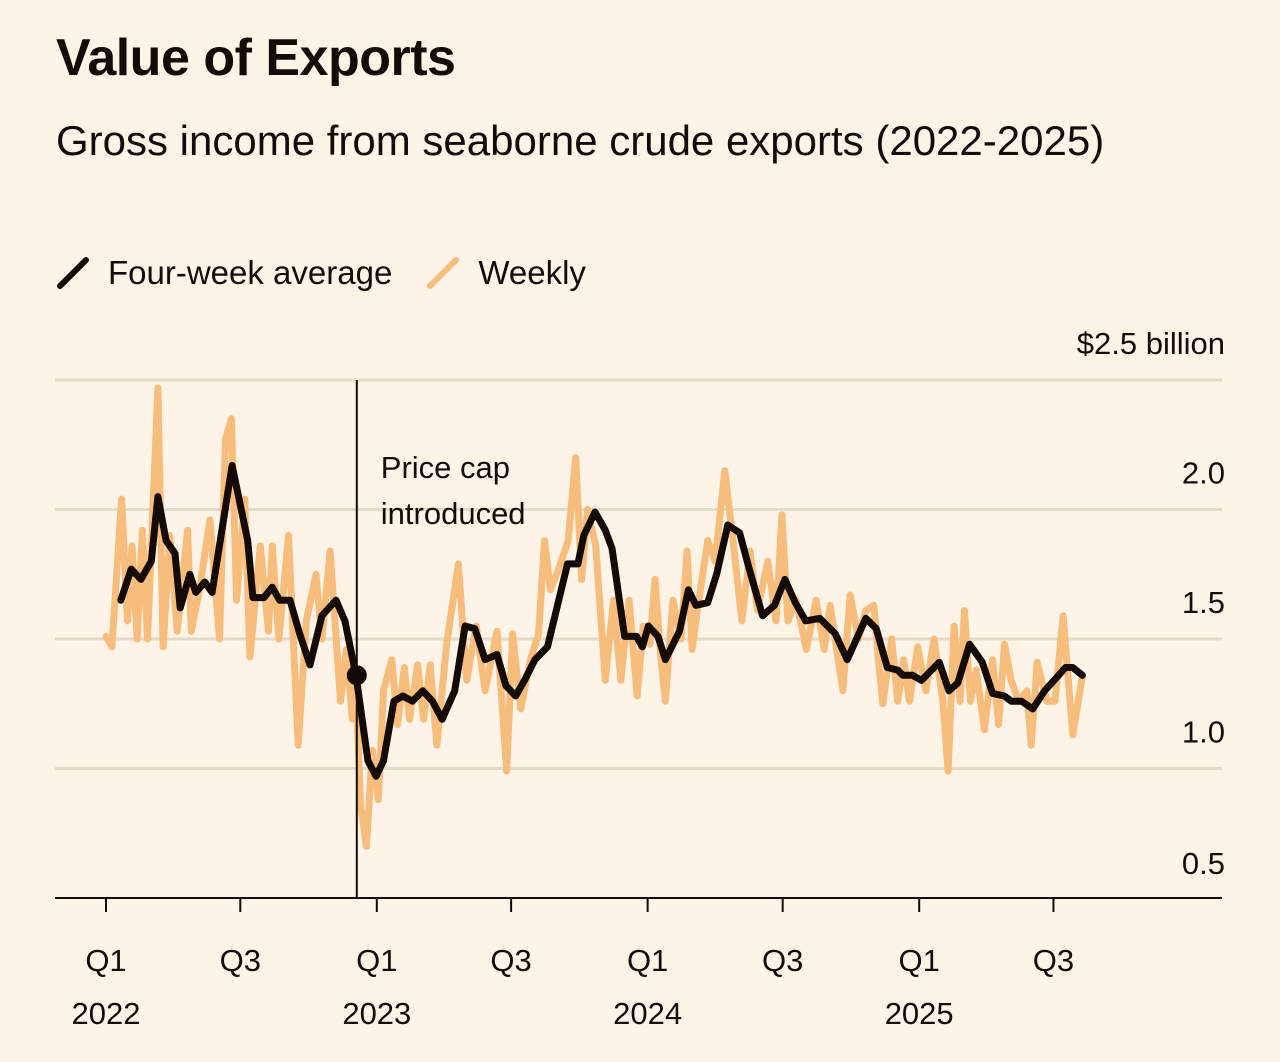 The image size is (1280, 1062). Describe the element at coordinates (445, 467) in the screenshot. I see `annotation-text: Price cap` at that location.